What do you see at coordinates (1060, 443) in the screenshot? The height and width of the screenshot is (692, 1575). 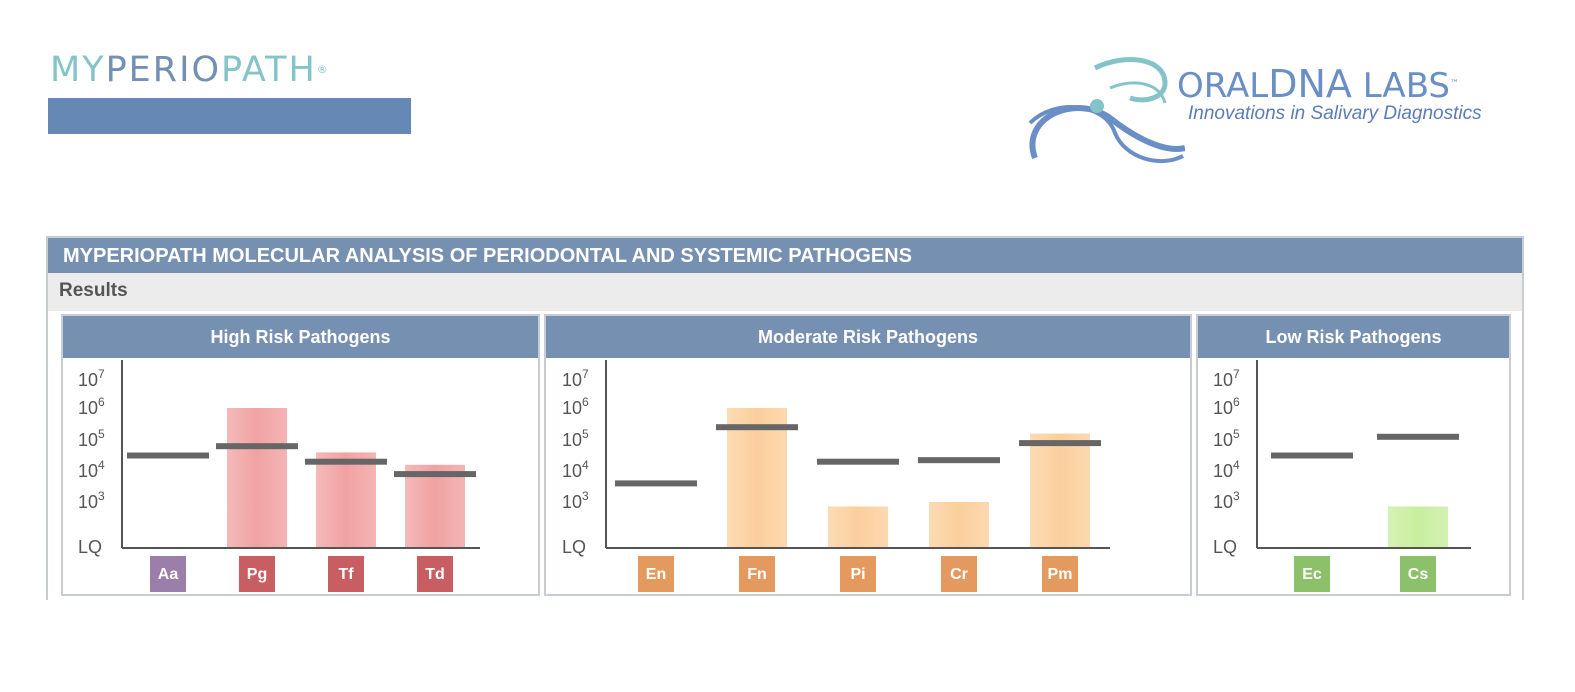 I see `threshold-pm` at bounding box center [1060, 443].